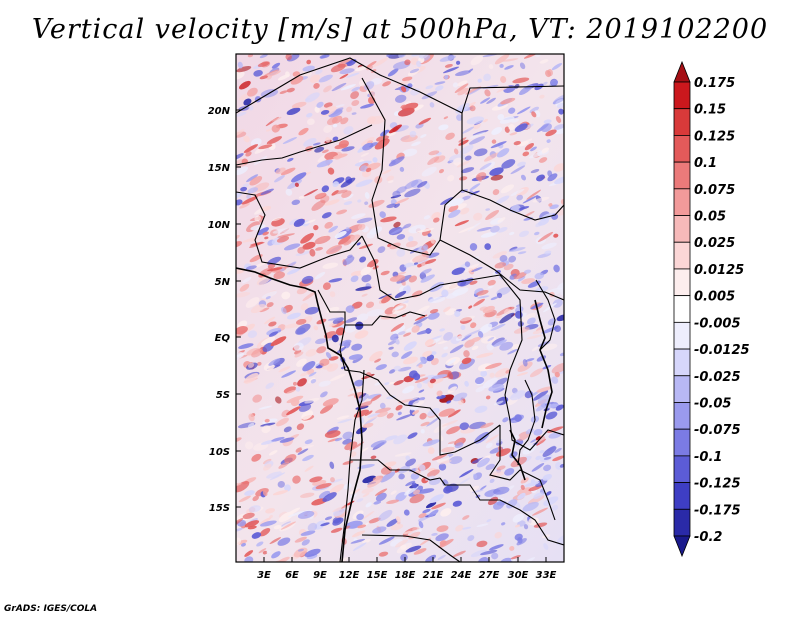 The height and width of the screenshot is (618, 800). Describe the element at coordinates (518, 575) in the screenshot. I see `lon-label: 30E` at that location.